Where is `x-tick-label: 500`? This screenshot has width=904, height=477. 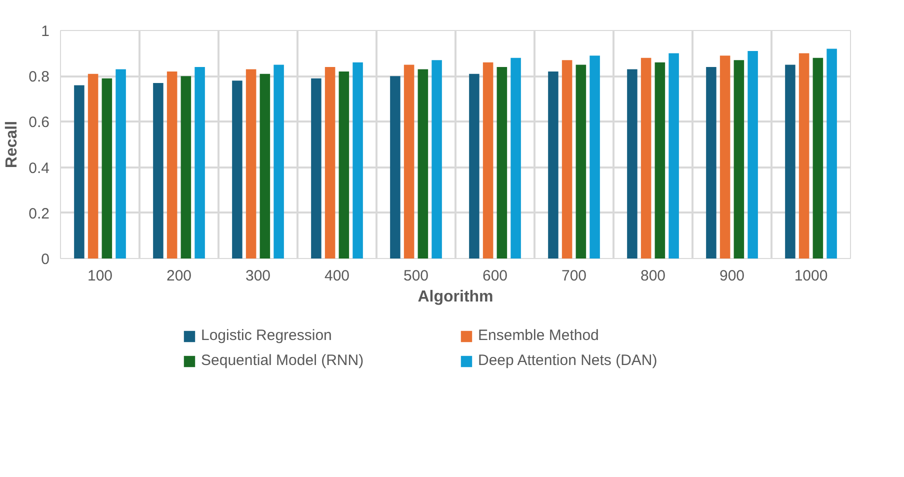 x-tick-label: 500 is located at coordinates (416, 276).